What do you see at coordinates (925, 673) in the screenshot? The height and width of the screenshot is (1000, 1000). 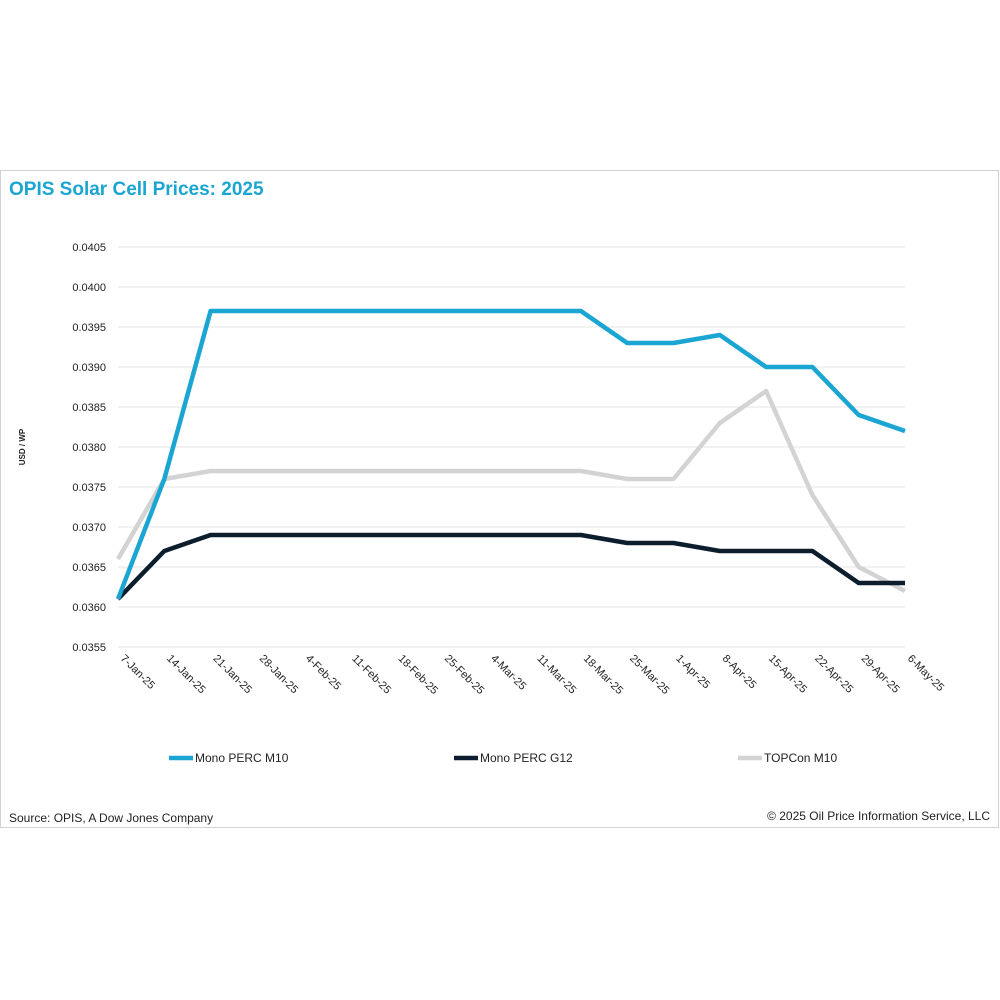 I see `x-tick-label: 6-May-25` at bounding box center [925, 673].